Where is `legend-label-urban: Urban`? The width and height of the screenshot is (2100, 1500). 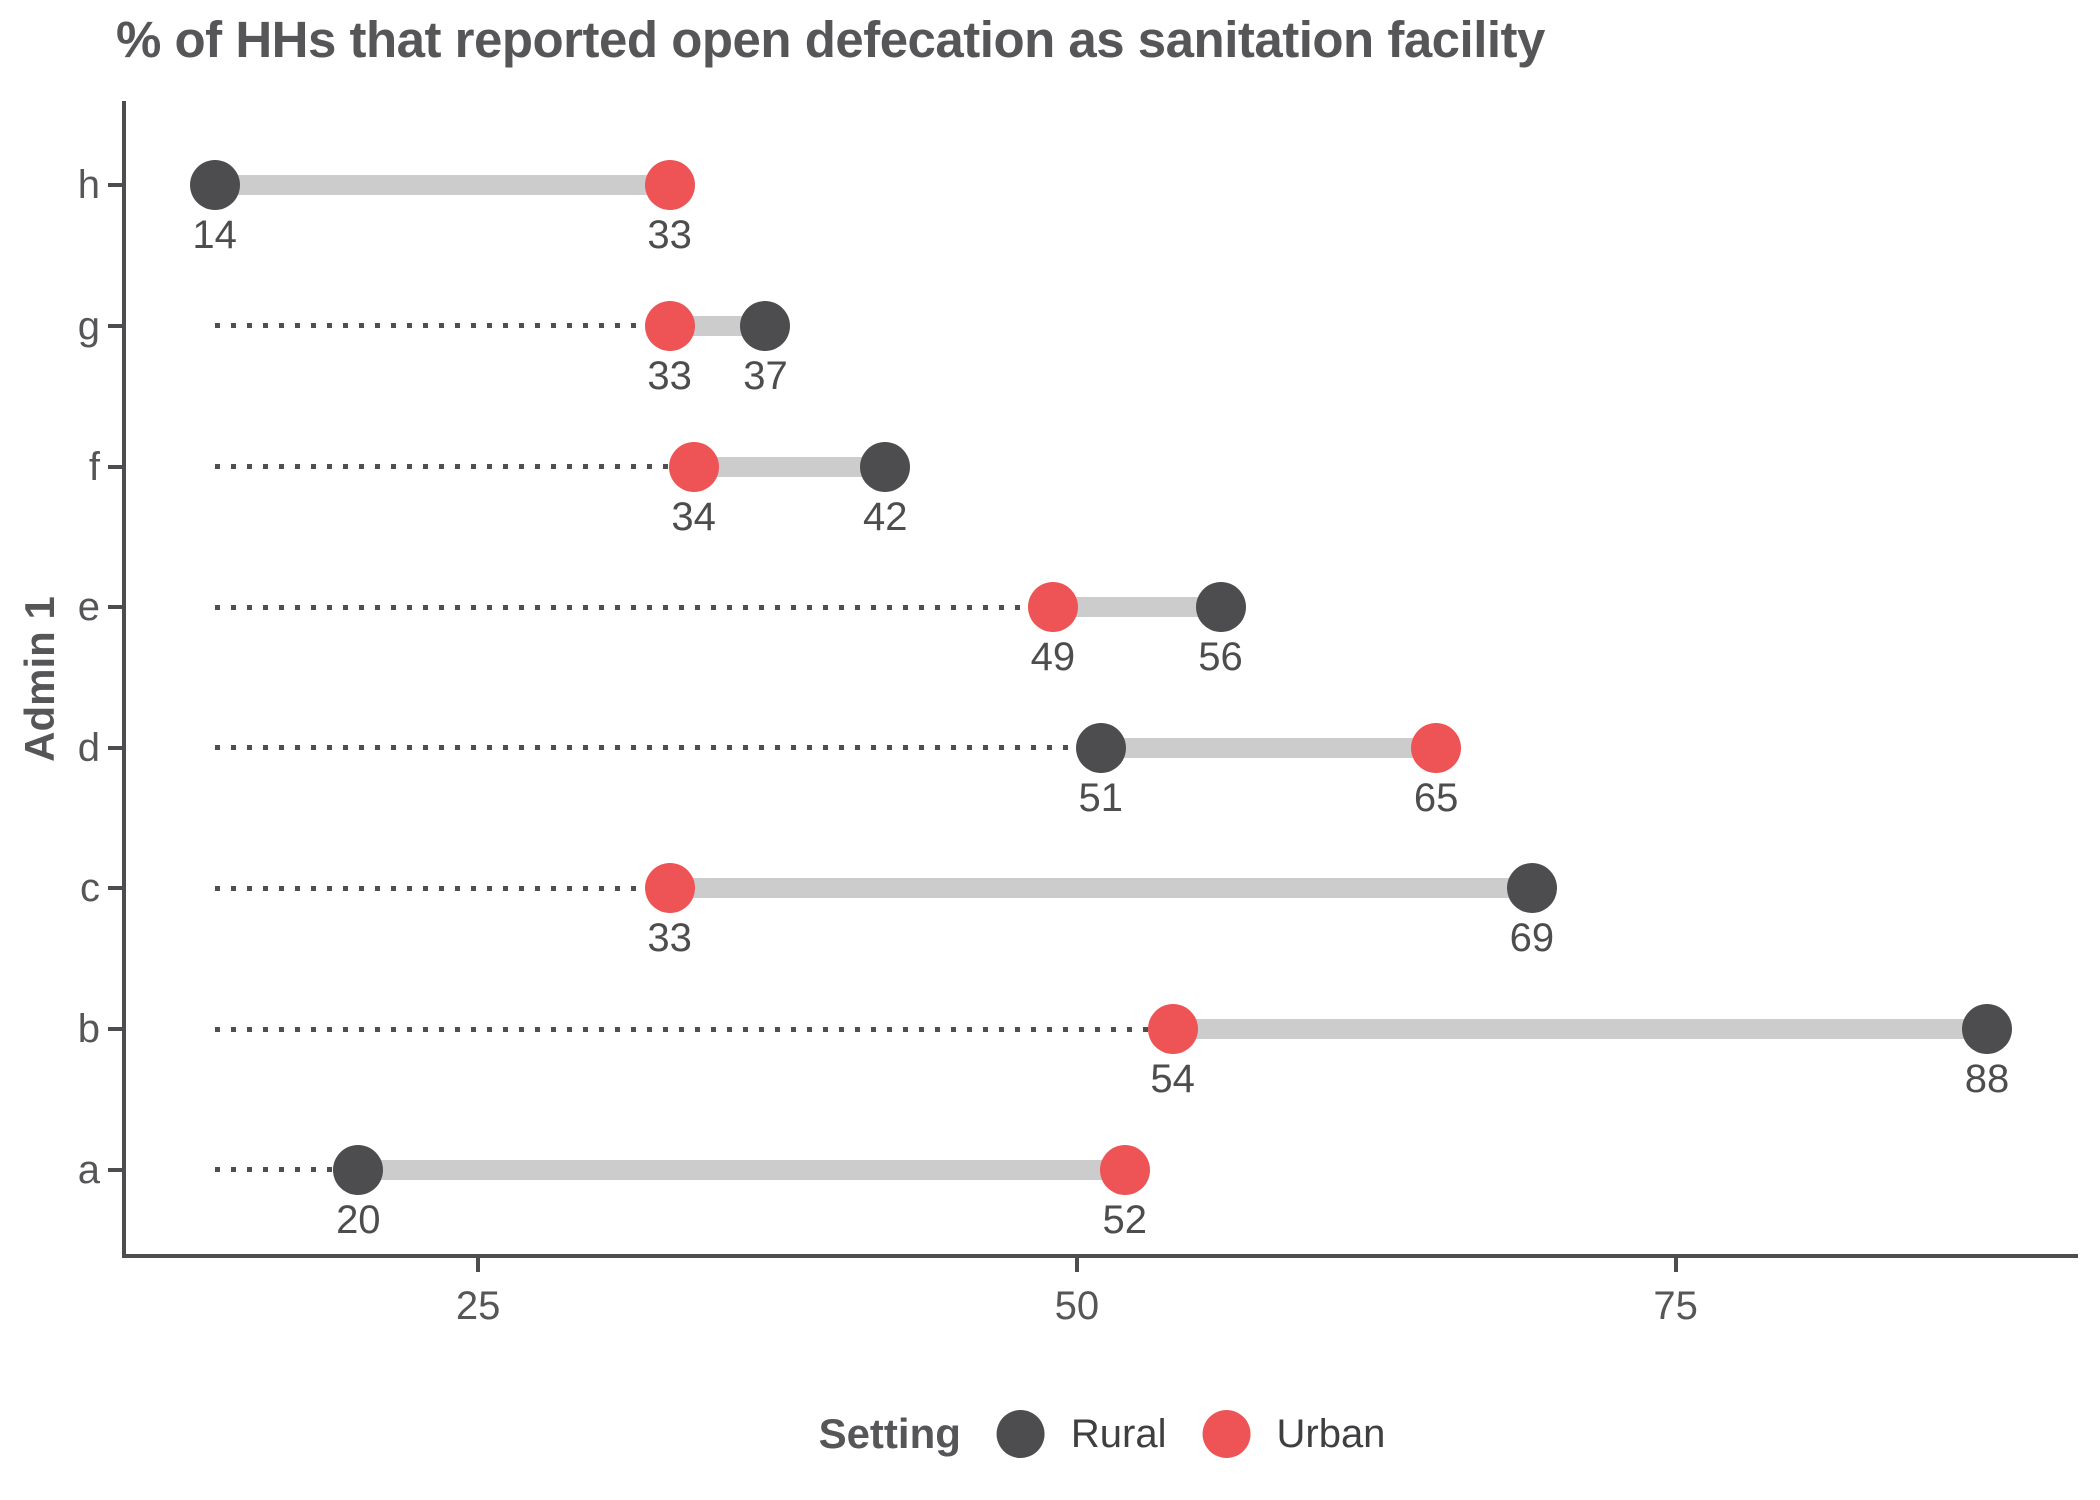
legend-label-urban: Urban is located at coordinates (1331, 1433).